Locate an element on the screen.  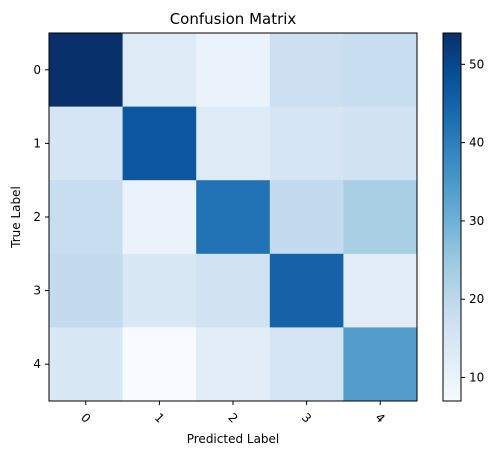
colorbar-tick-label-4: 50 is located at coordinates (476, 64).